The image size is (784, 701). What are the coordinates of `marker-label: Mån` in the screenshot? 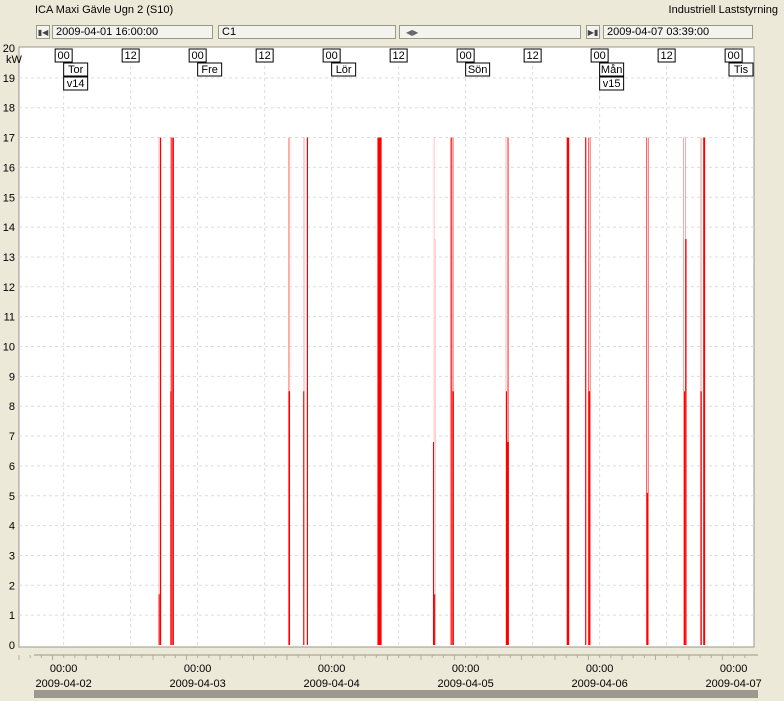 It's located at (611, 70).